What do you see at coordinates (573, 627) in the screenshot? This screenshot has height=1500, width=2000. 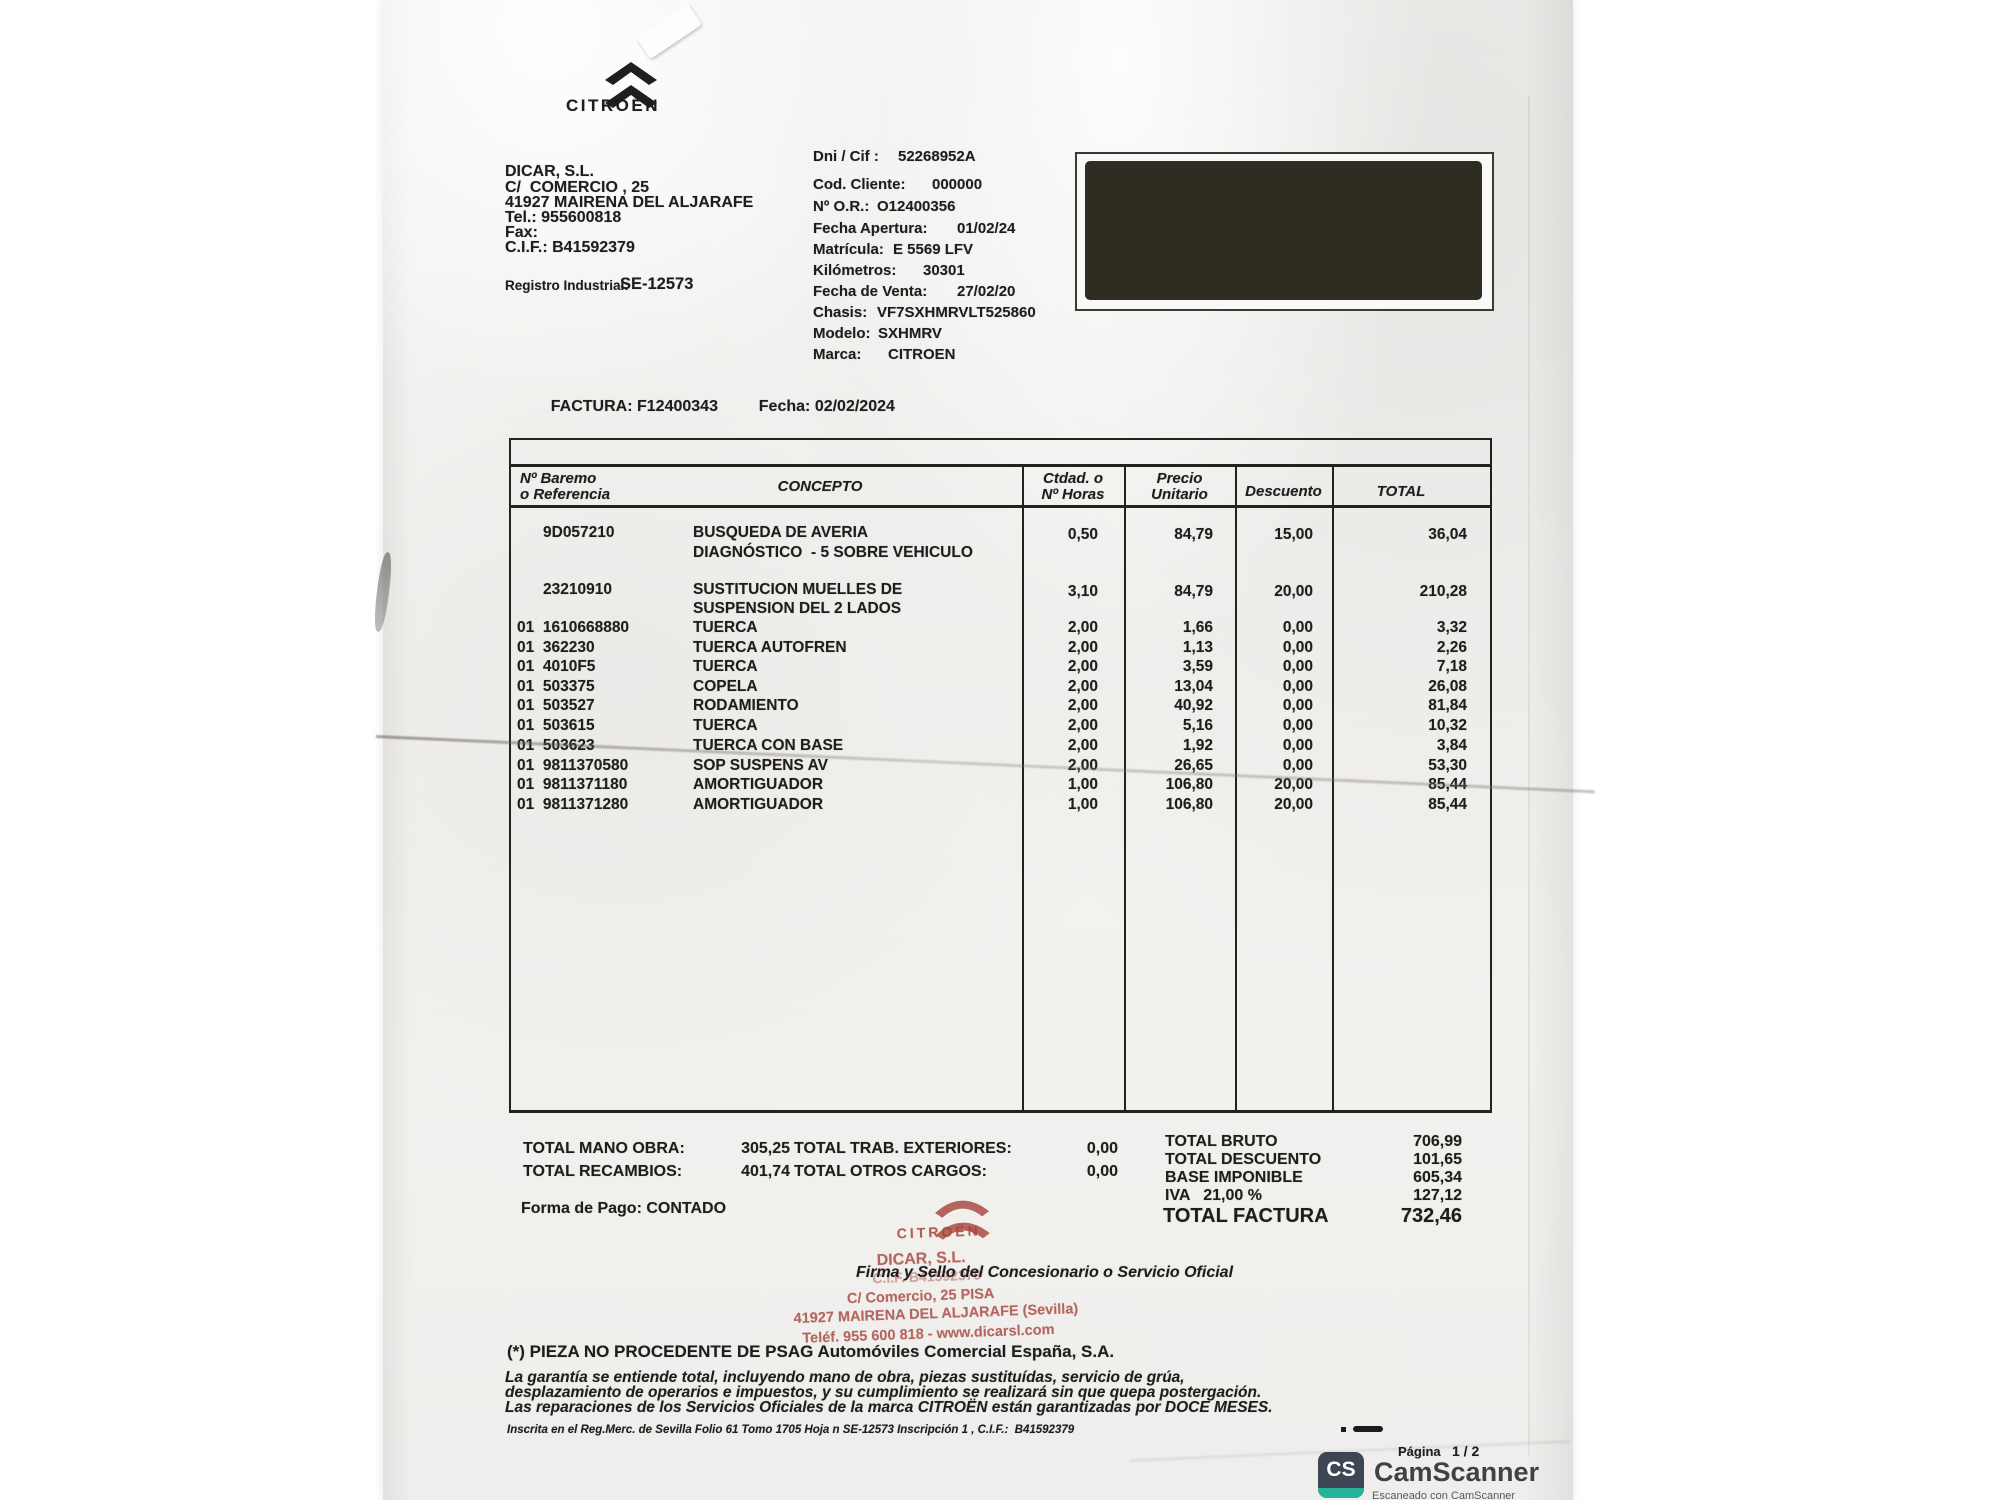 I see `row-ref: 01 1610668880` at bounding box center [573, 627].